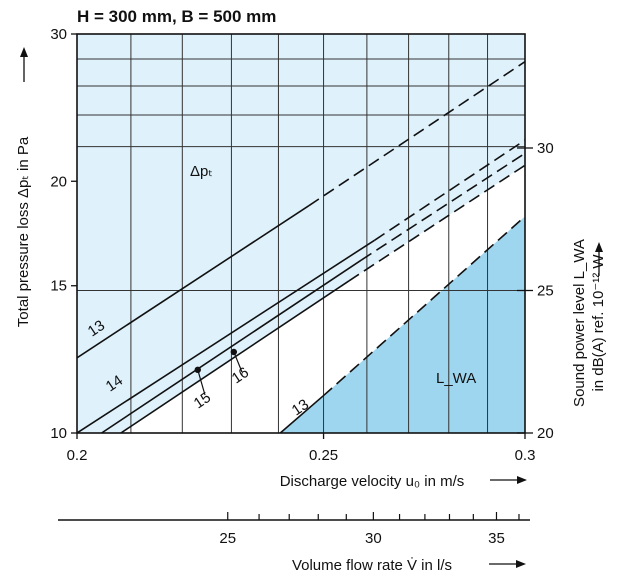 This screenshot has height=576, width=619. I want to click on curve-label: 16, so click(240, 375).